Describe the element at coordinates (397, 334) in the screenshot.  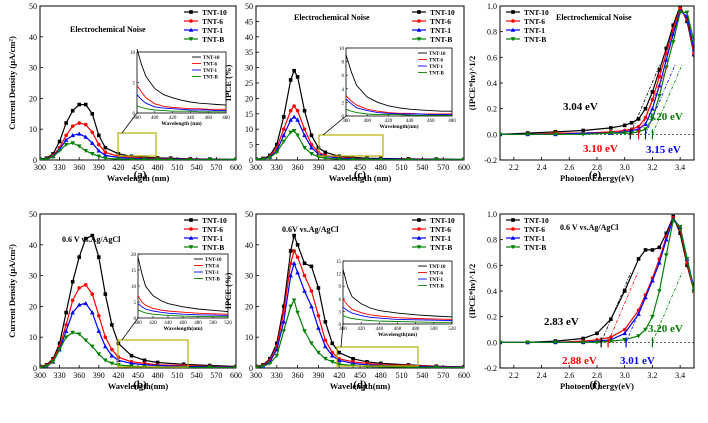
I see `inset-x-axis-label: Wavelength(nm)` at that location.